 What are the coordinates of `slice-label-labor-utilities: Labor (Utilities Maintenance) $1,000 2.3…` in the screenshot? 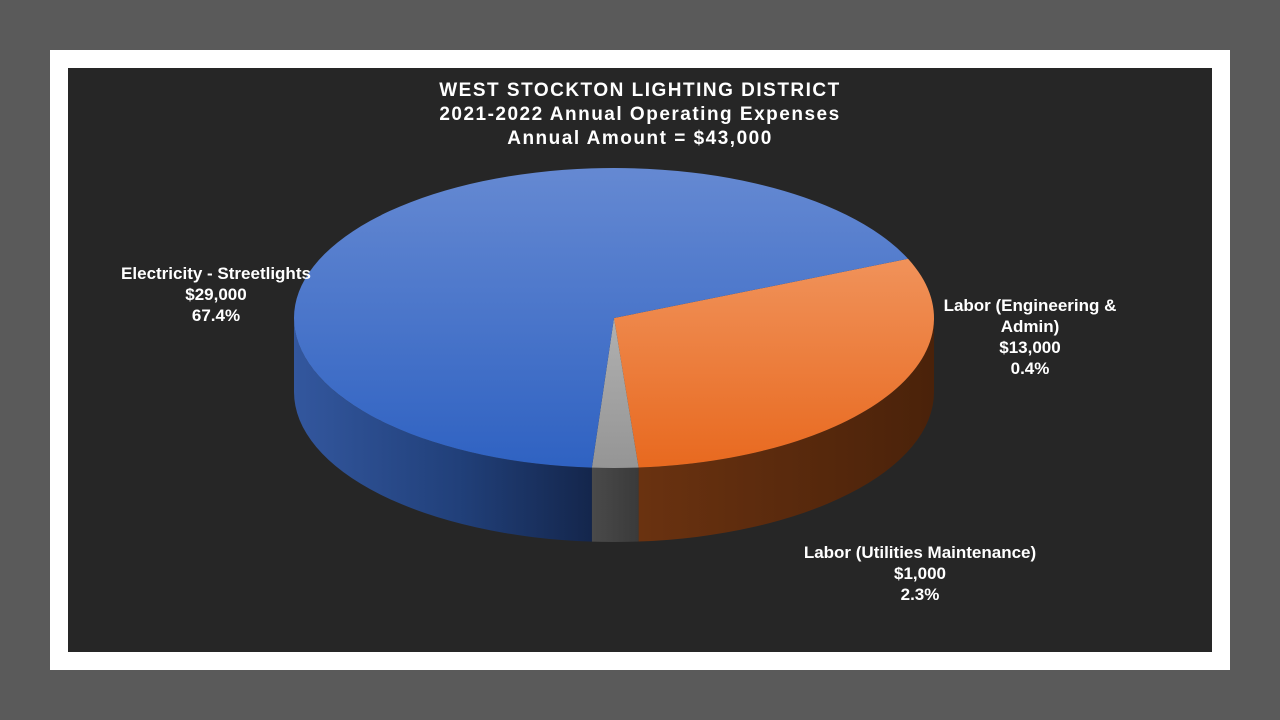 It's located at (920, 573).